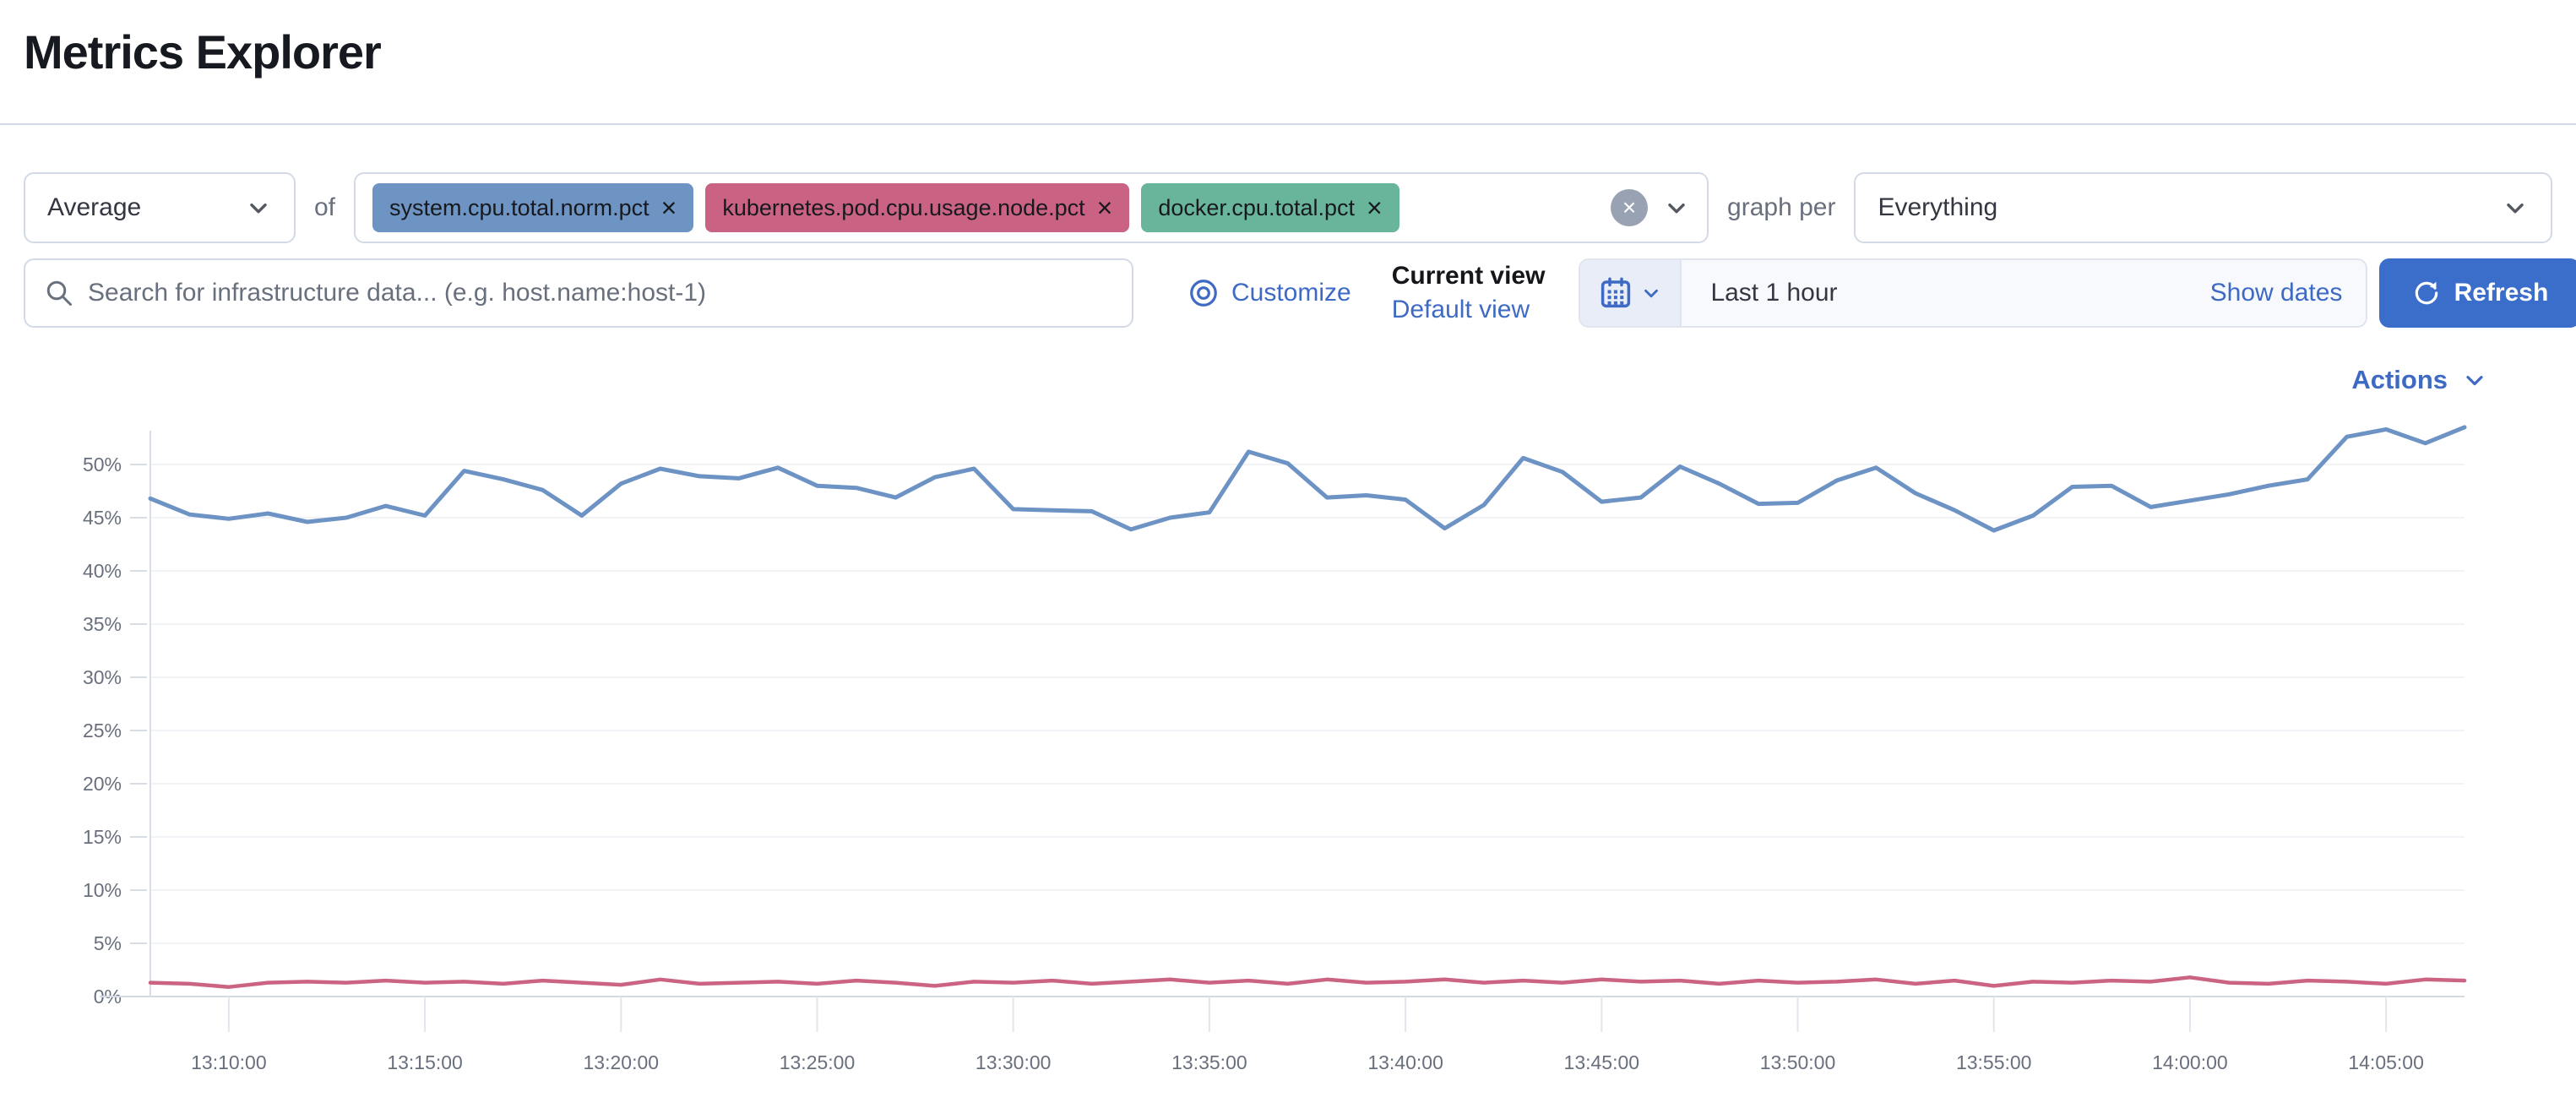 This screenshot has height=1108, width=2576. Describe the element at coordinates (1602, 1062) in the screenshot. I see `x-axis-label: 13:45:00` at that location.